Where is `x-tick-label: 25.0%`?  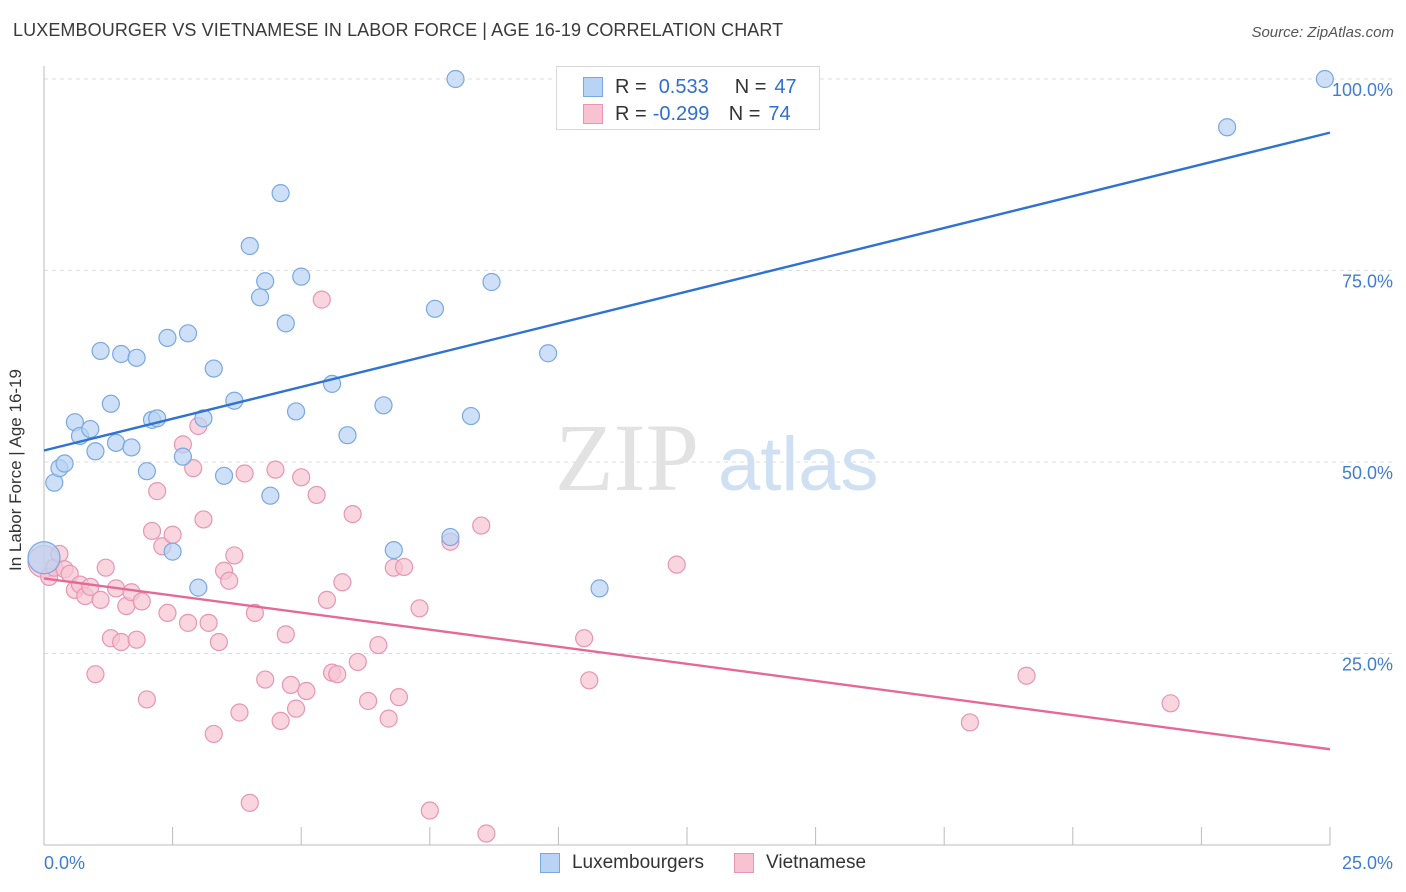 x-tick-label: 25.0% is located at coordinates (1367, 863).